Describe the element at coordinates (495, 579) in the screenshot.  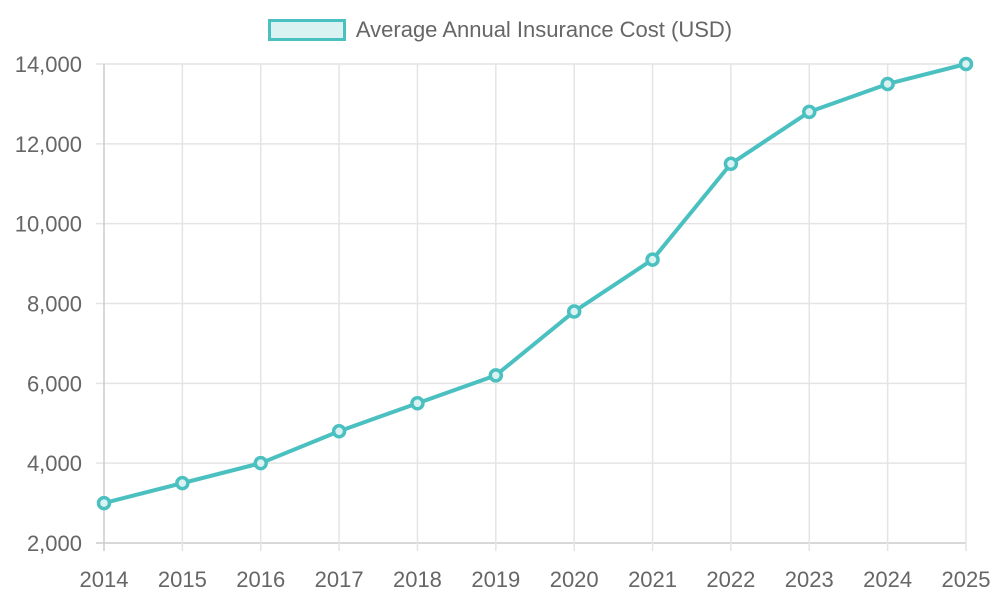
I see `x-tick-label: 2019` at that location.